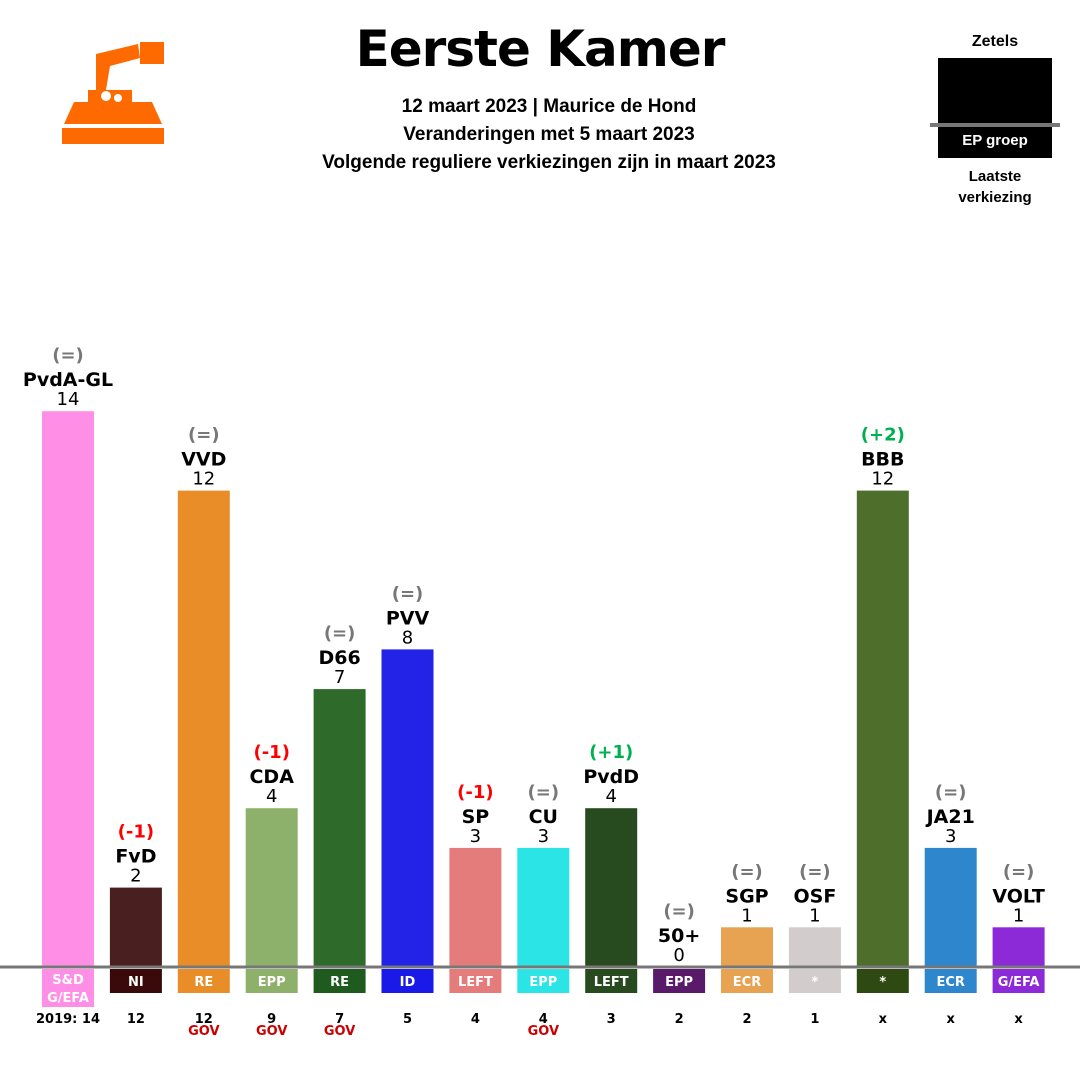 This screenshot has width=1080, height=1080. What do you see at coordinates (68, 399) in the screenshot?
I see `bar-value-label: 14` at bounding box center [68, 399].